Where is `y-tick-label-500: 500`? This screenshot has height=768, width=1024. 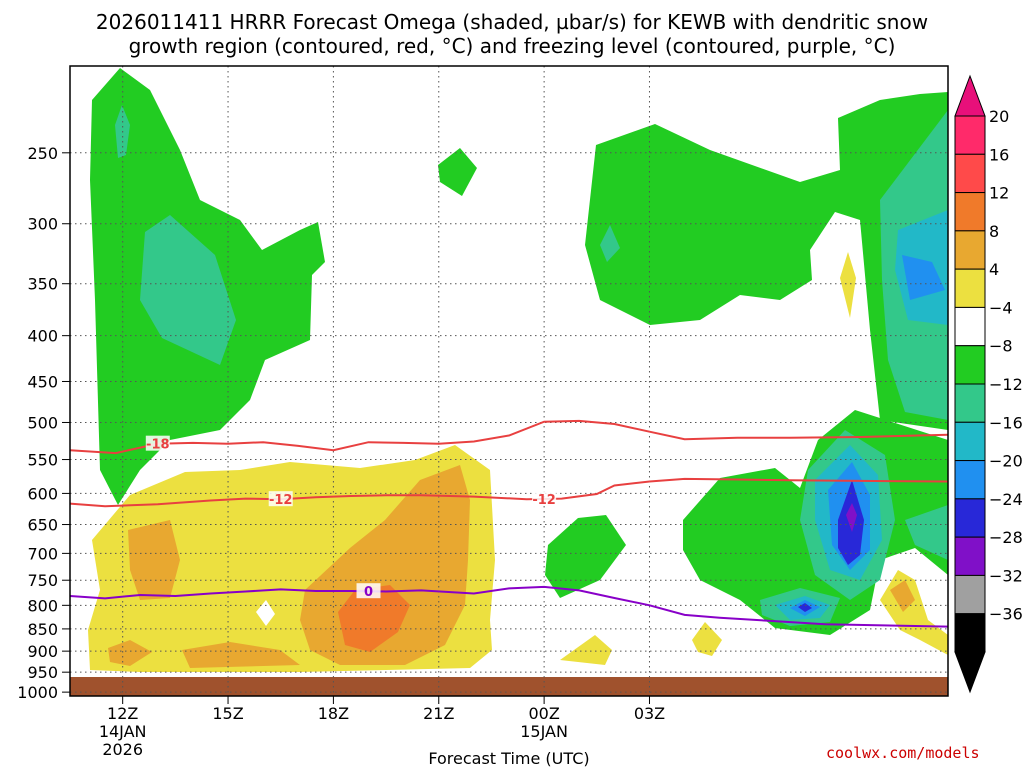 y-tick-label-500: 500 is located at coordinates (42, 422).